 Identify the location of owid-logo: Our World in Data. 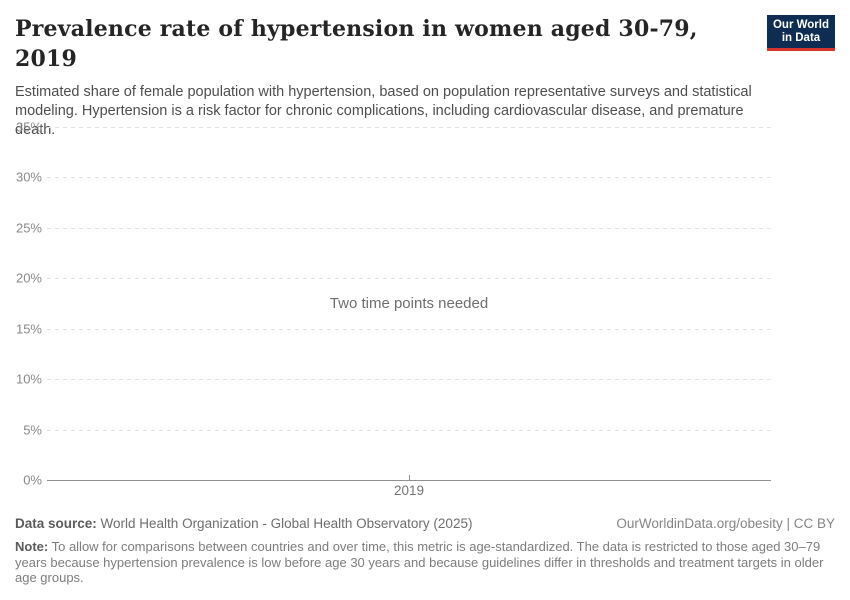
(801, 33).